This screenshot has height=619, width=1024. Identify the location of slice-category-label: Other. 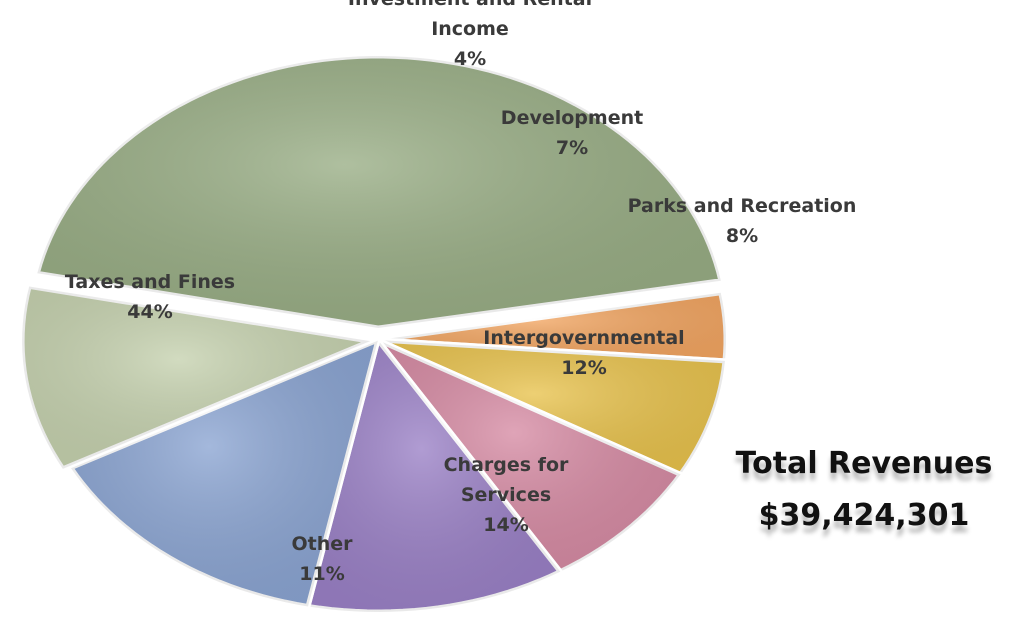
(322, 544).